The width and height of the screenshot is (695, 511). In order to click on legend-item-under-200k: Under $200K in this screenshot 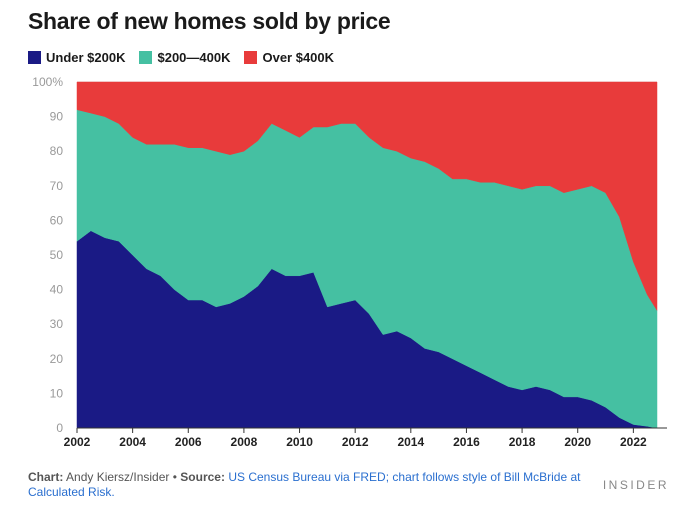, I will do `click(76, 57)`.